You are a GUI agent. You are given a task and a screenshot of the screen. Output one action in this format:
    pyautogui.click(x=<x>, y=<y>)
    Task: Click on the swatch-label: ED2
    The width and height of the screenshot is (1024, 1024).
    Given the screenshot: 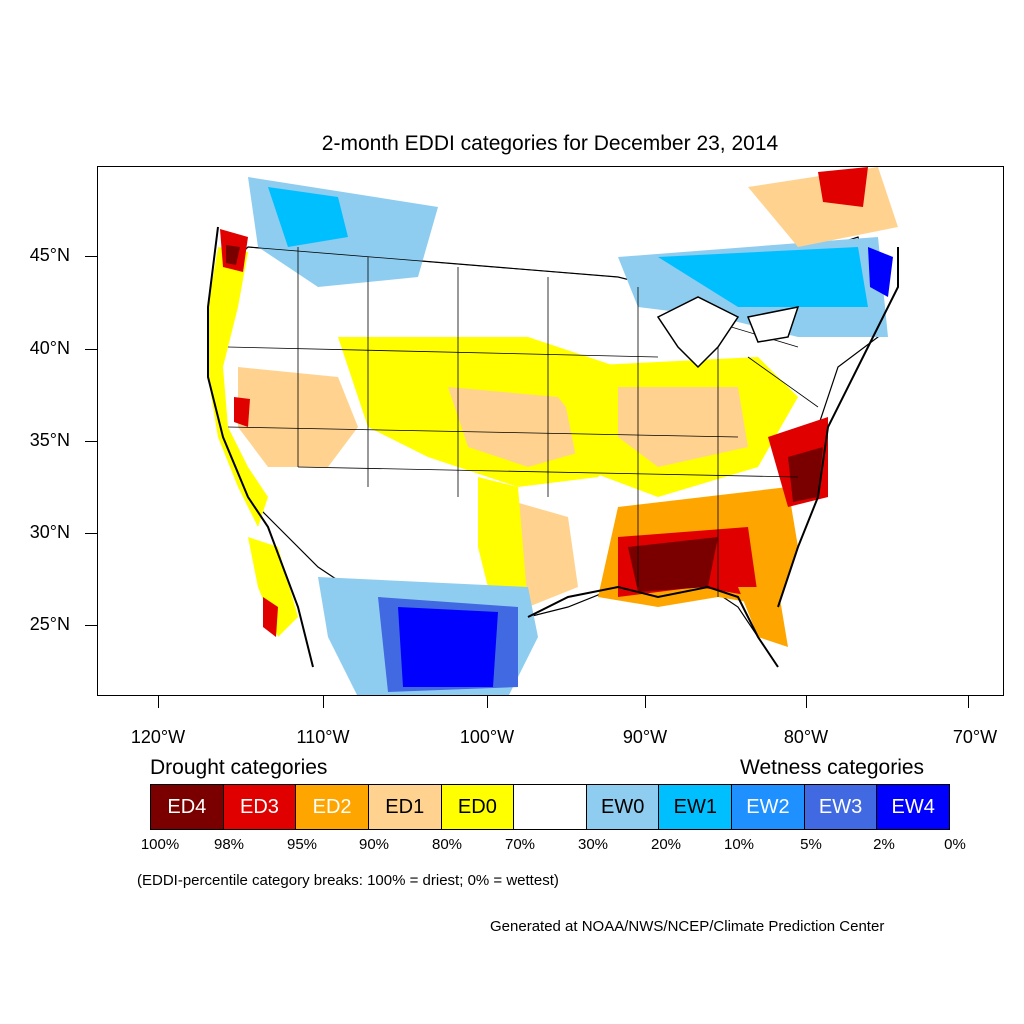 What is the action you would take?
    pyautogui.click(x=332, y=806)
    